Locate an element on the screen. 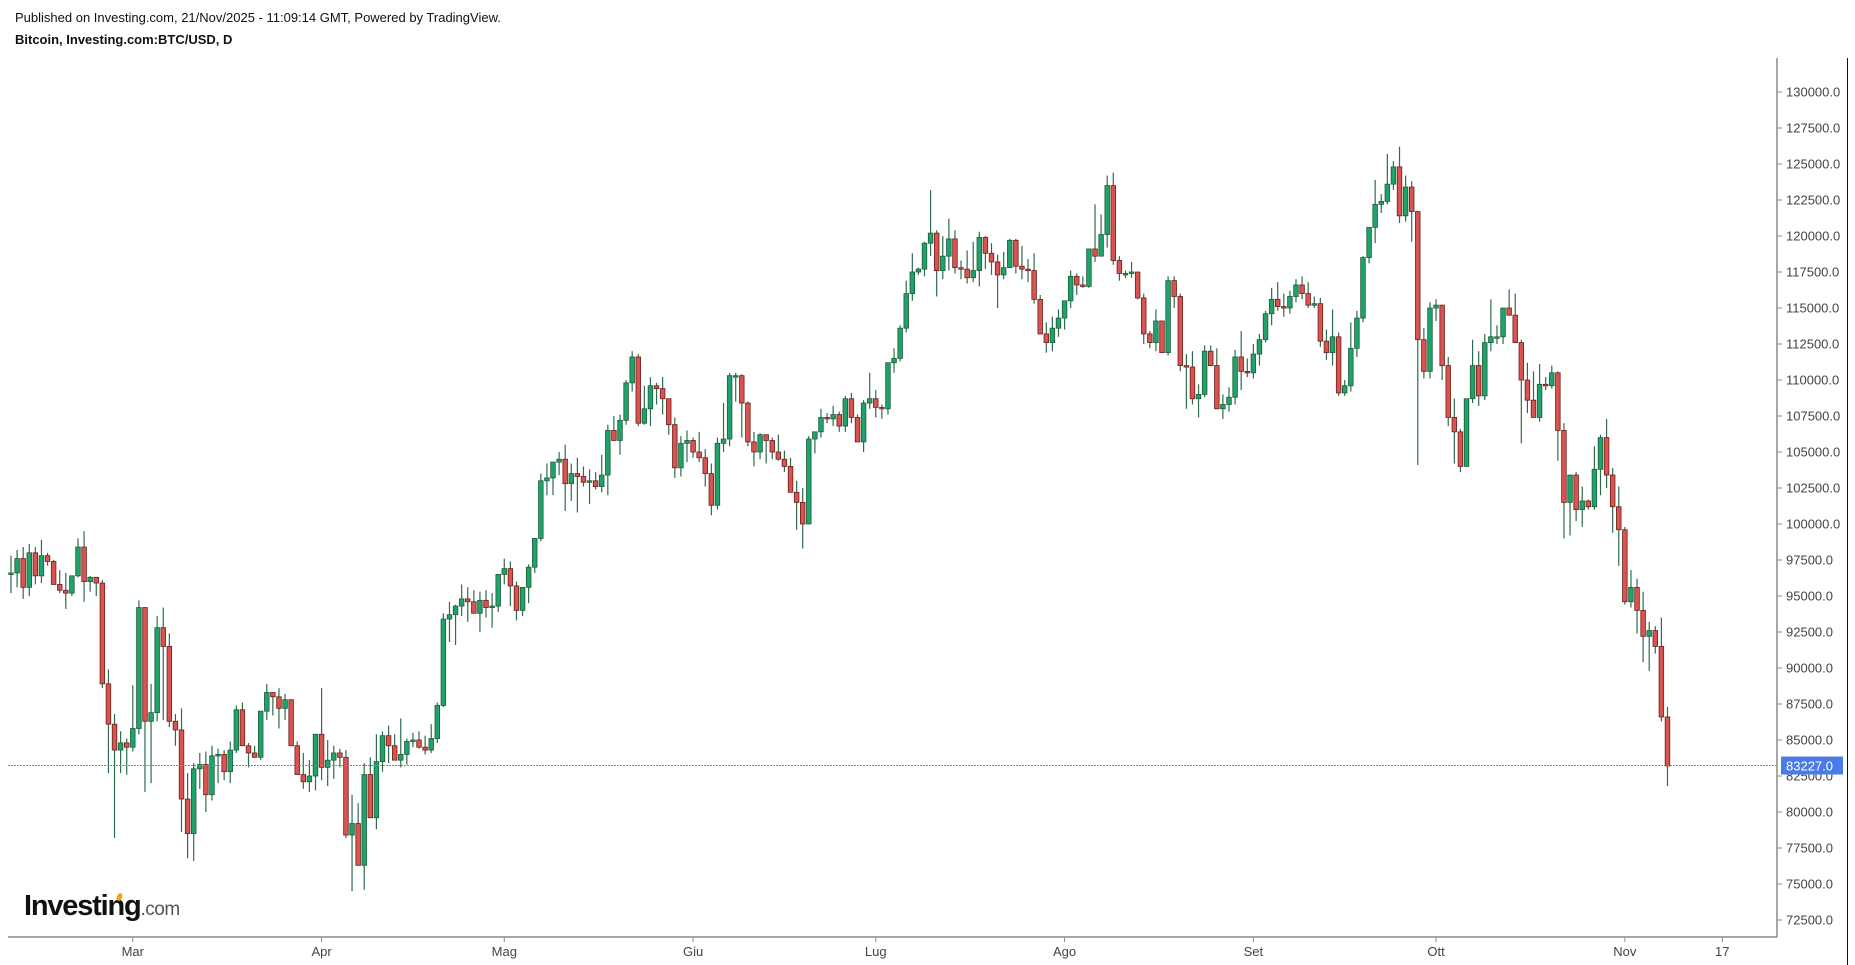 The image size is (1855, 965). time-tick-label: Nov is located at coordinates (1625, 951).